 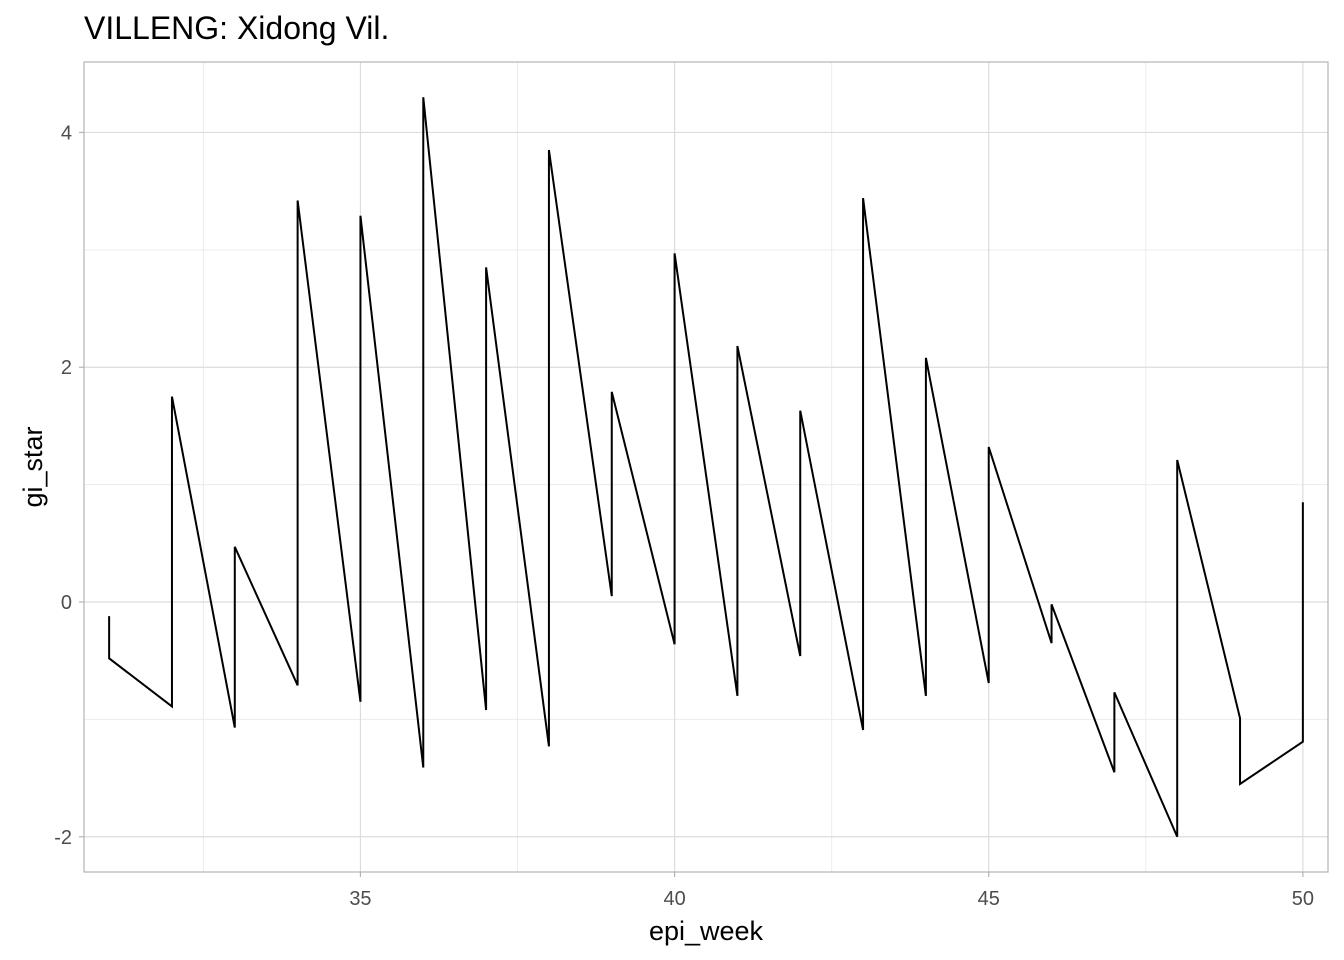 I want to click on x-tick-label: 35, so click(x=360, y=899).